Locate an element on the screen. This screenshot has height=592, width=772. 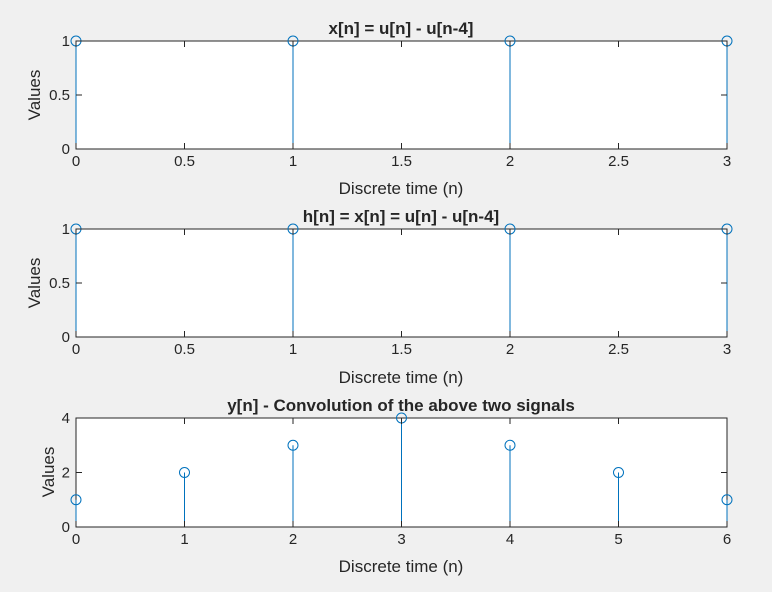
subplot-1-xtick-label: 2 is located at coordinates (510, 161).